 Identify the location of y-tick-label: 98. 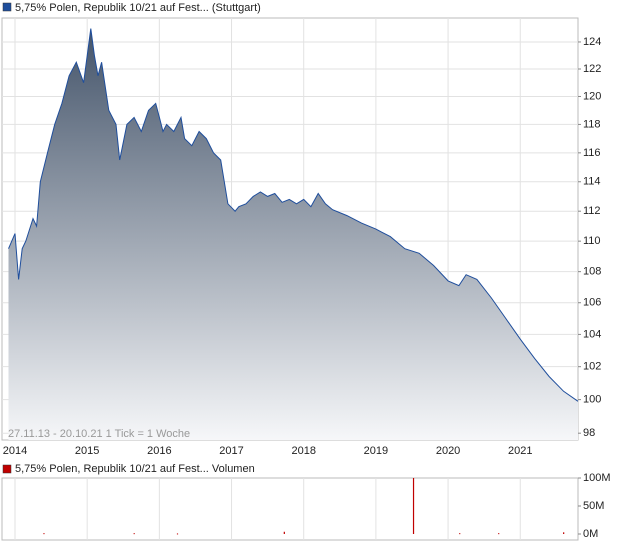
(589, 433).